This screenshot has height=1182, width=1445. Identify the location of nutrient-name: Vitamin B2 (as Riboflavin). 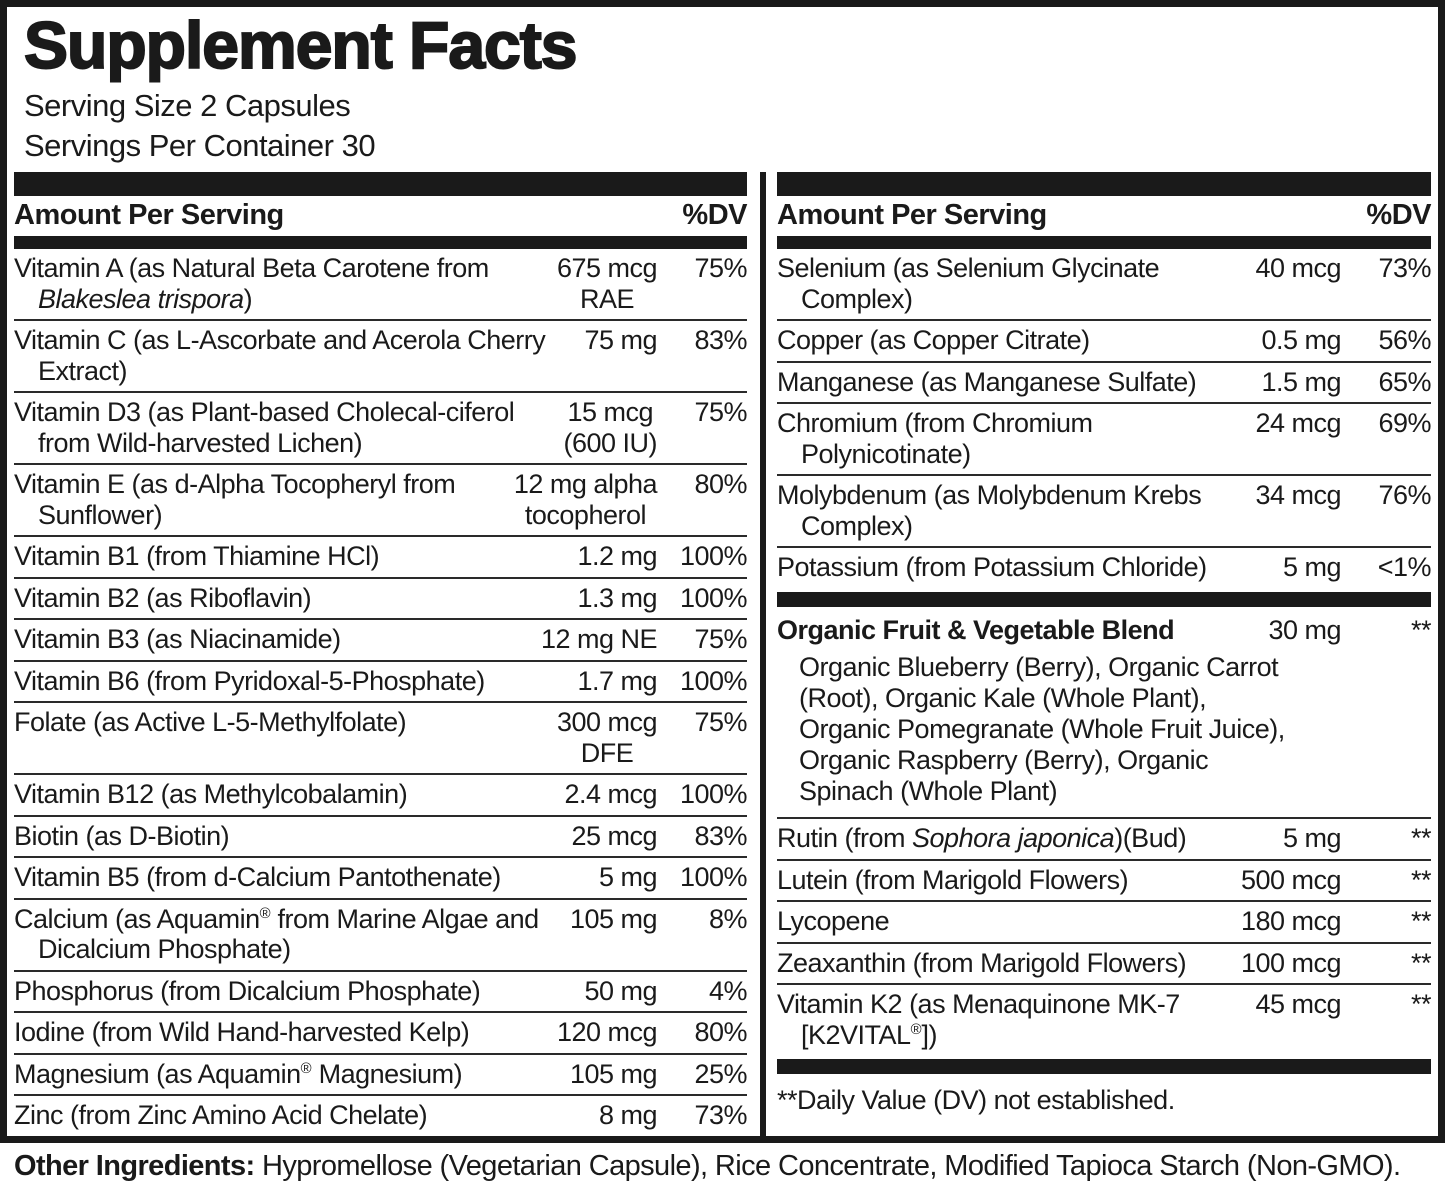
(163, 597).